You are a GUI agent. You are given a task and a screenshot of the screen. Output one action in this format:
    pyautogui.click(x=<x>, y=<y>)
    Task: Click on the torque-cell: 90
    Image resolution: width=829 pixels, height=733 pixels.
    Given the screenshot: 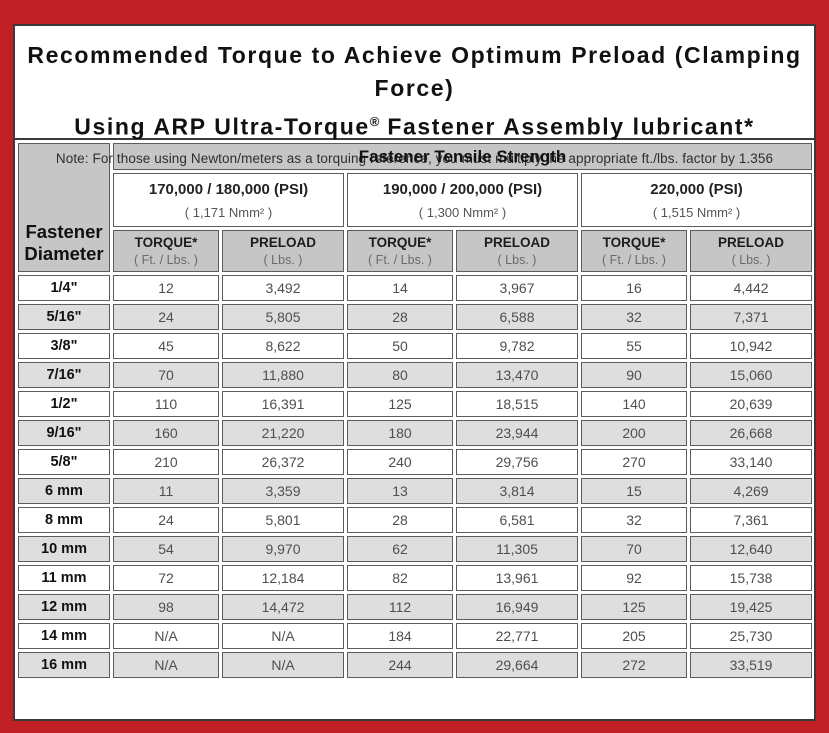 What is the action you would take?
    pyautogui.click(x=634, y=375)
    